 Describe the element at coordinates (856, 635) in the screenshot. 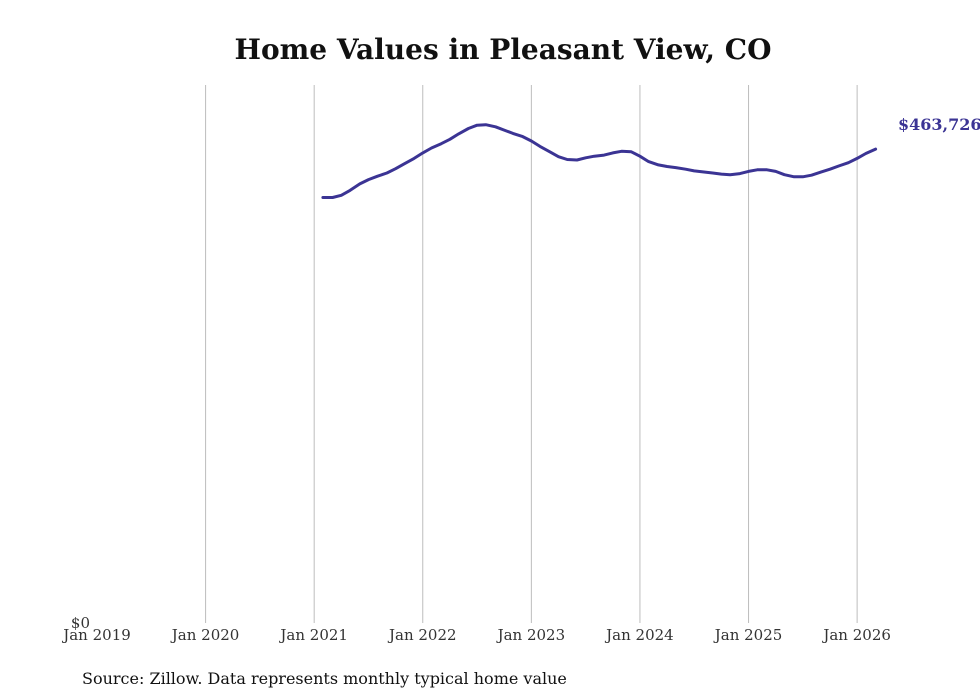

I see `x-tick-label: Jan 2026` at that location.